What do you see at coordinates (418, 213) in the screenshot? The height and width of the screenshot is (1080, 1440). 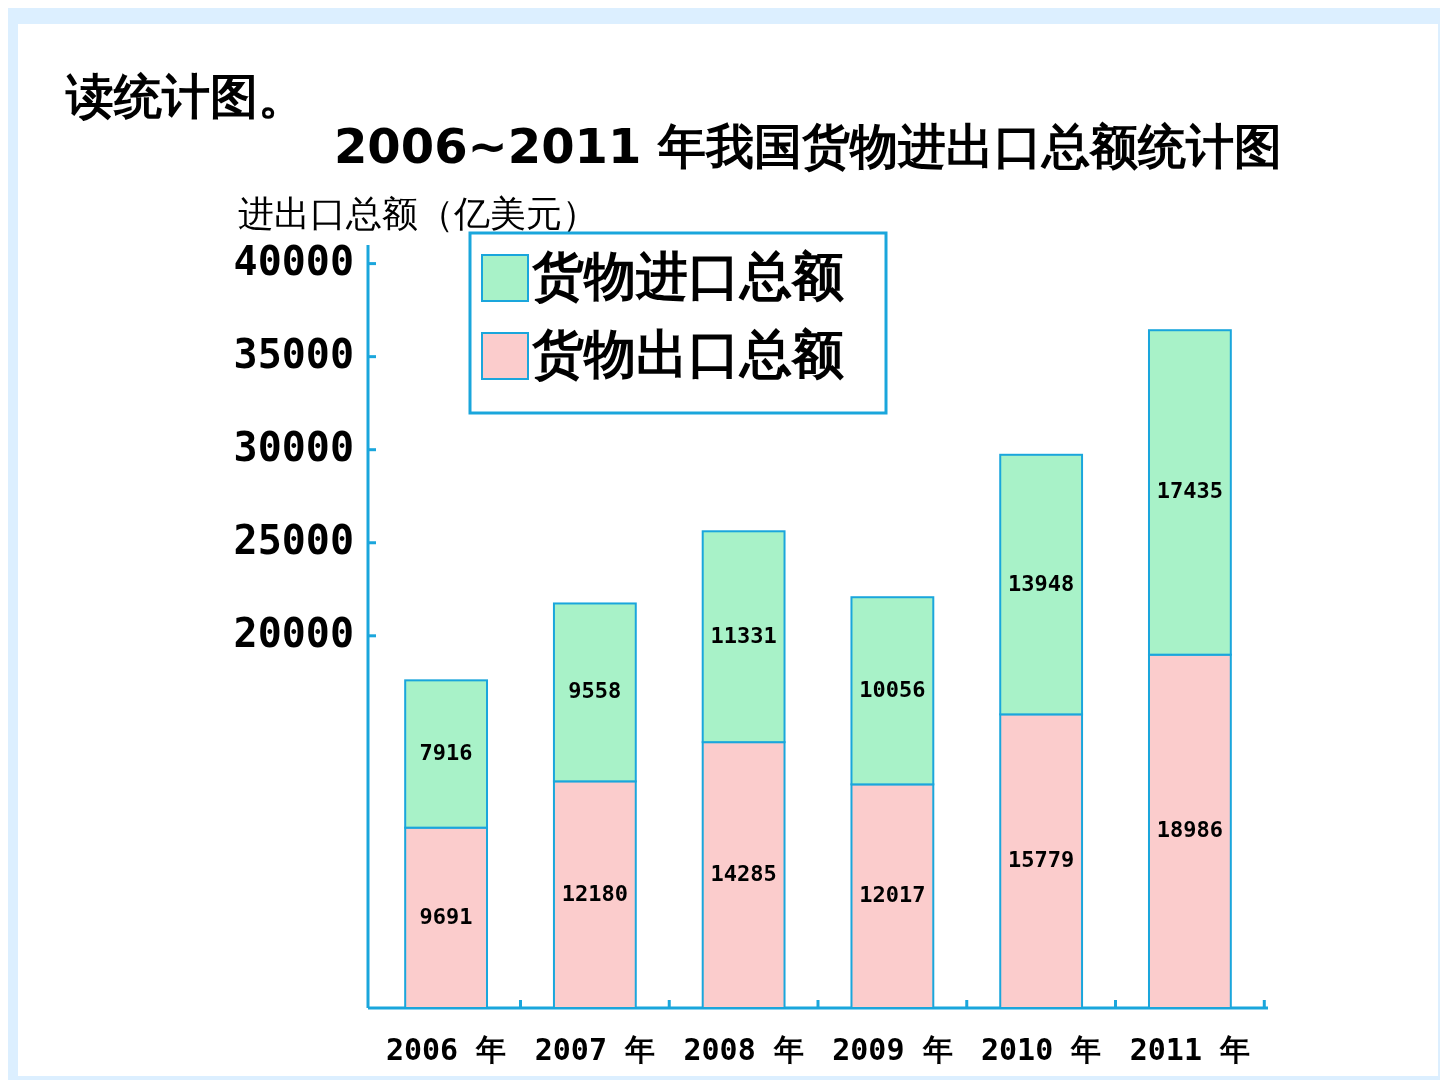 I see `y-axis-title: 进出口总额（亿美元）` at bounding box center [418, 213].